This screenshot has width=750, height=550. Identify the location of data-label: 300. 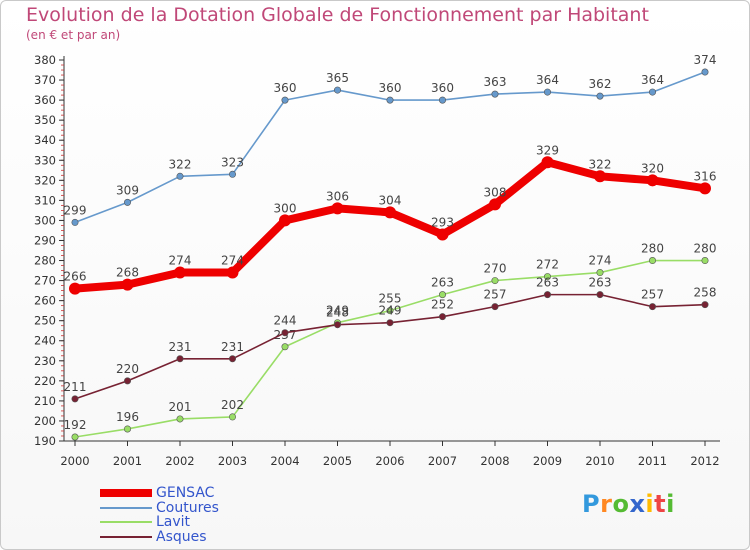
(285, 208).